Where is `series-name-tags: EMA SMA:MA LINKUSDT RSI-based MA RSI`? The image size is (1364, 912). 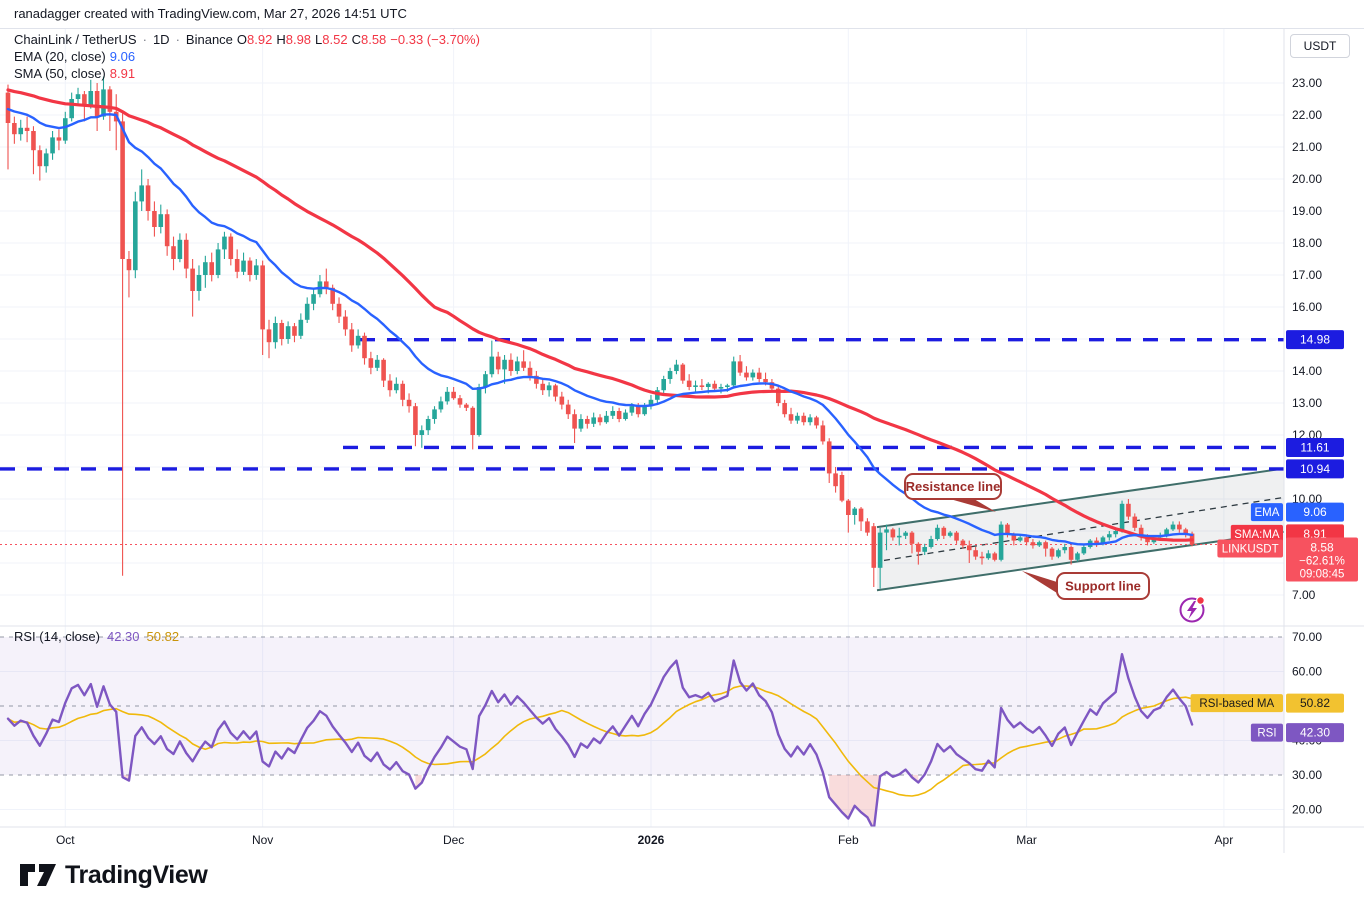 series-name-tags: EMA SMA:MA LINKUSDT RSI-based MA RSI is located at coordinates (1236, 622).